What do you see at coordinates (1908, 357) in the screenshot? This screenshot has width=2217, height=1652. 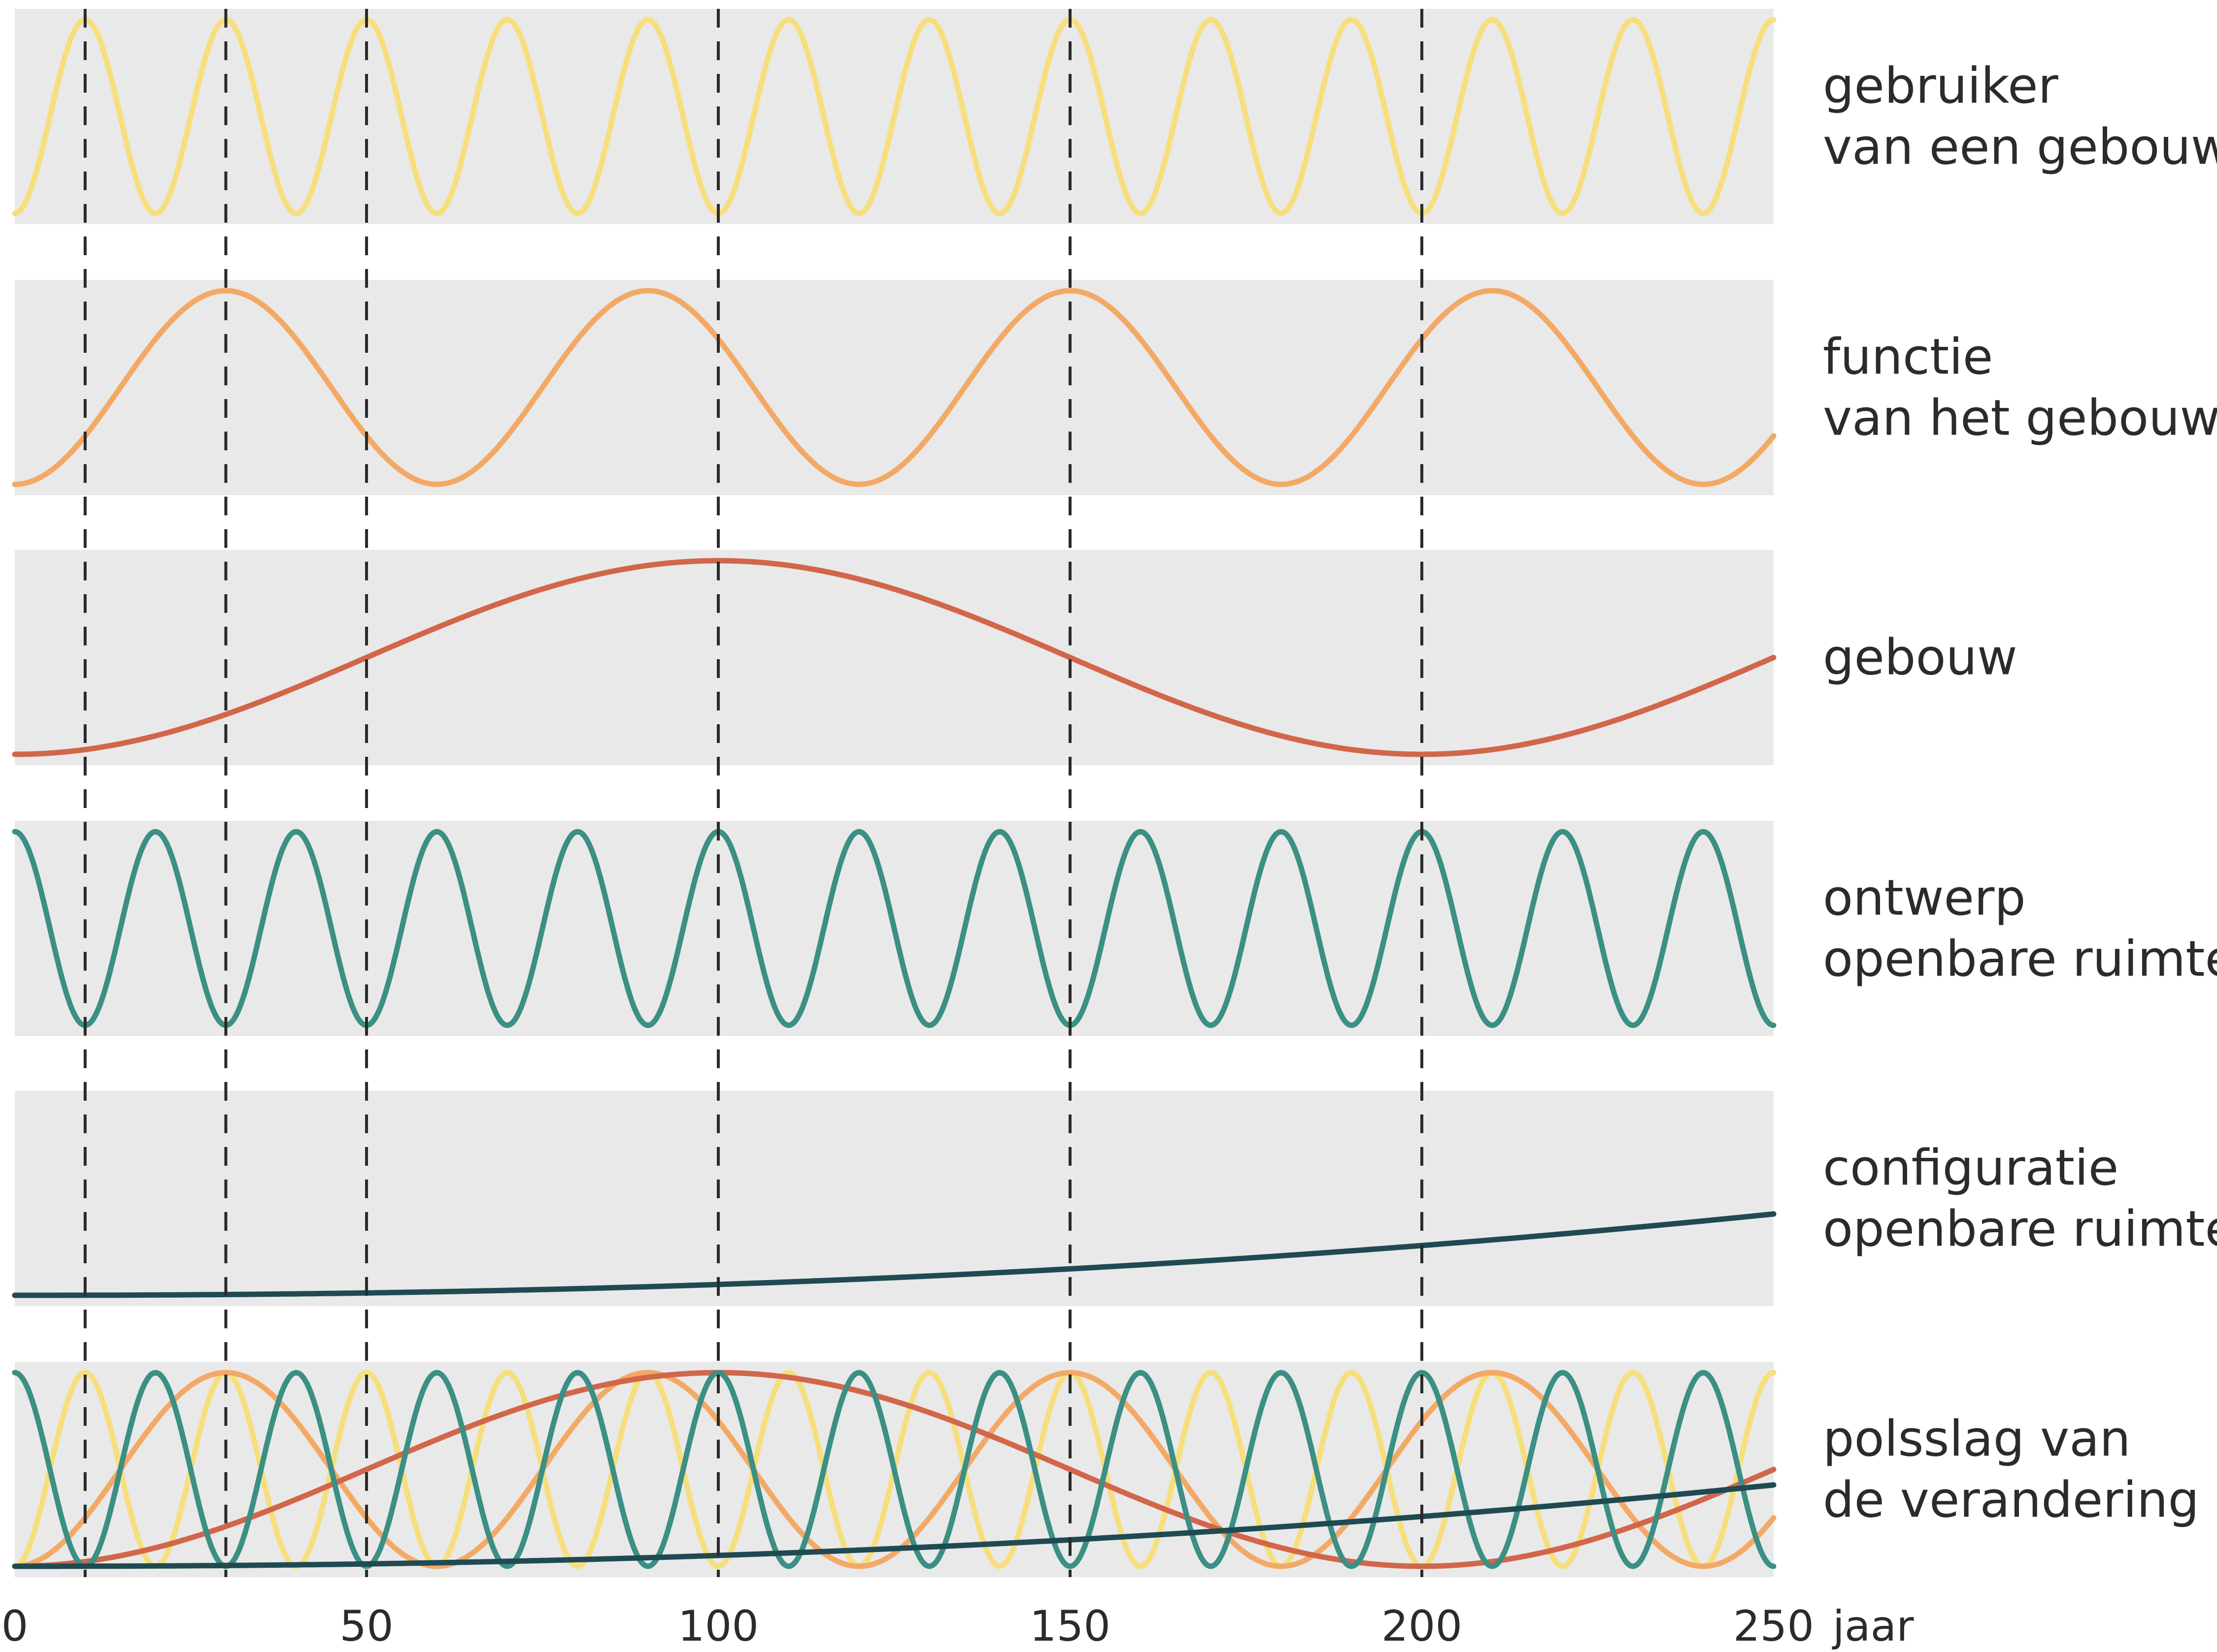 I see `row-label-functie: functie` at bounding box center [1908, 357].